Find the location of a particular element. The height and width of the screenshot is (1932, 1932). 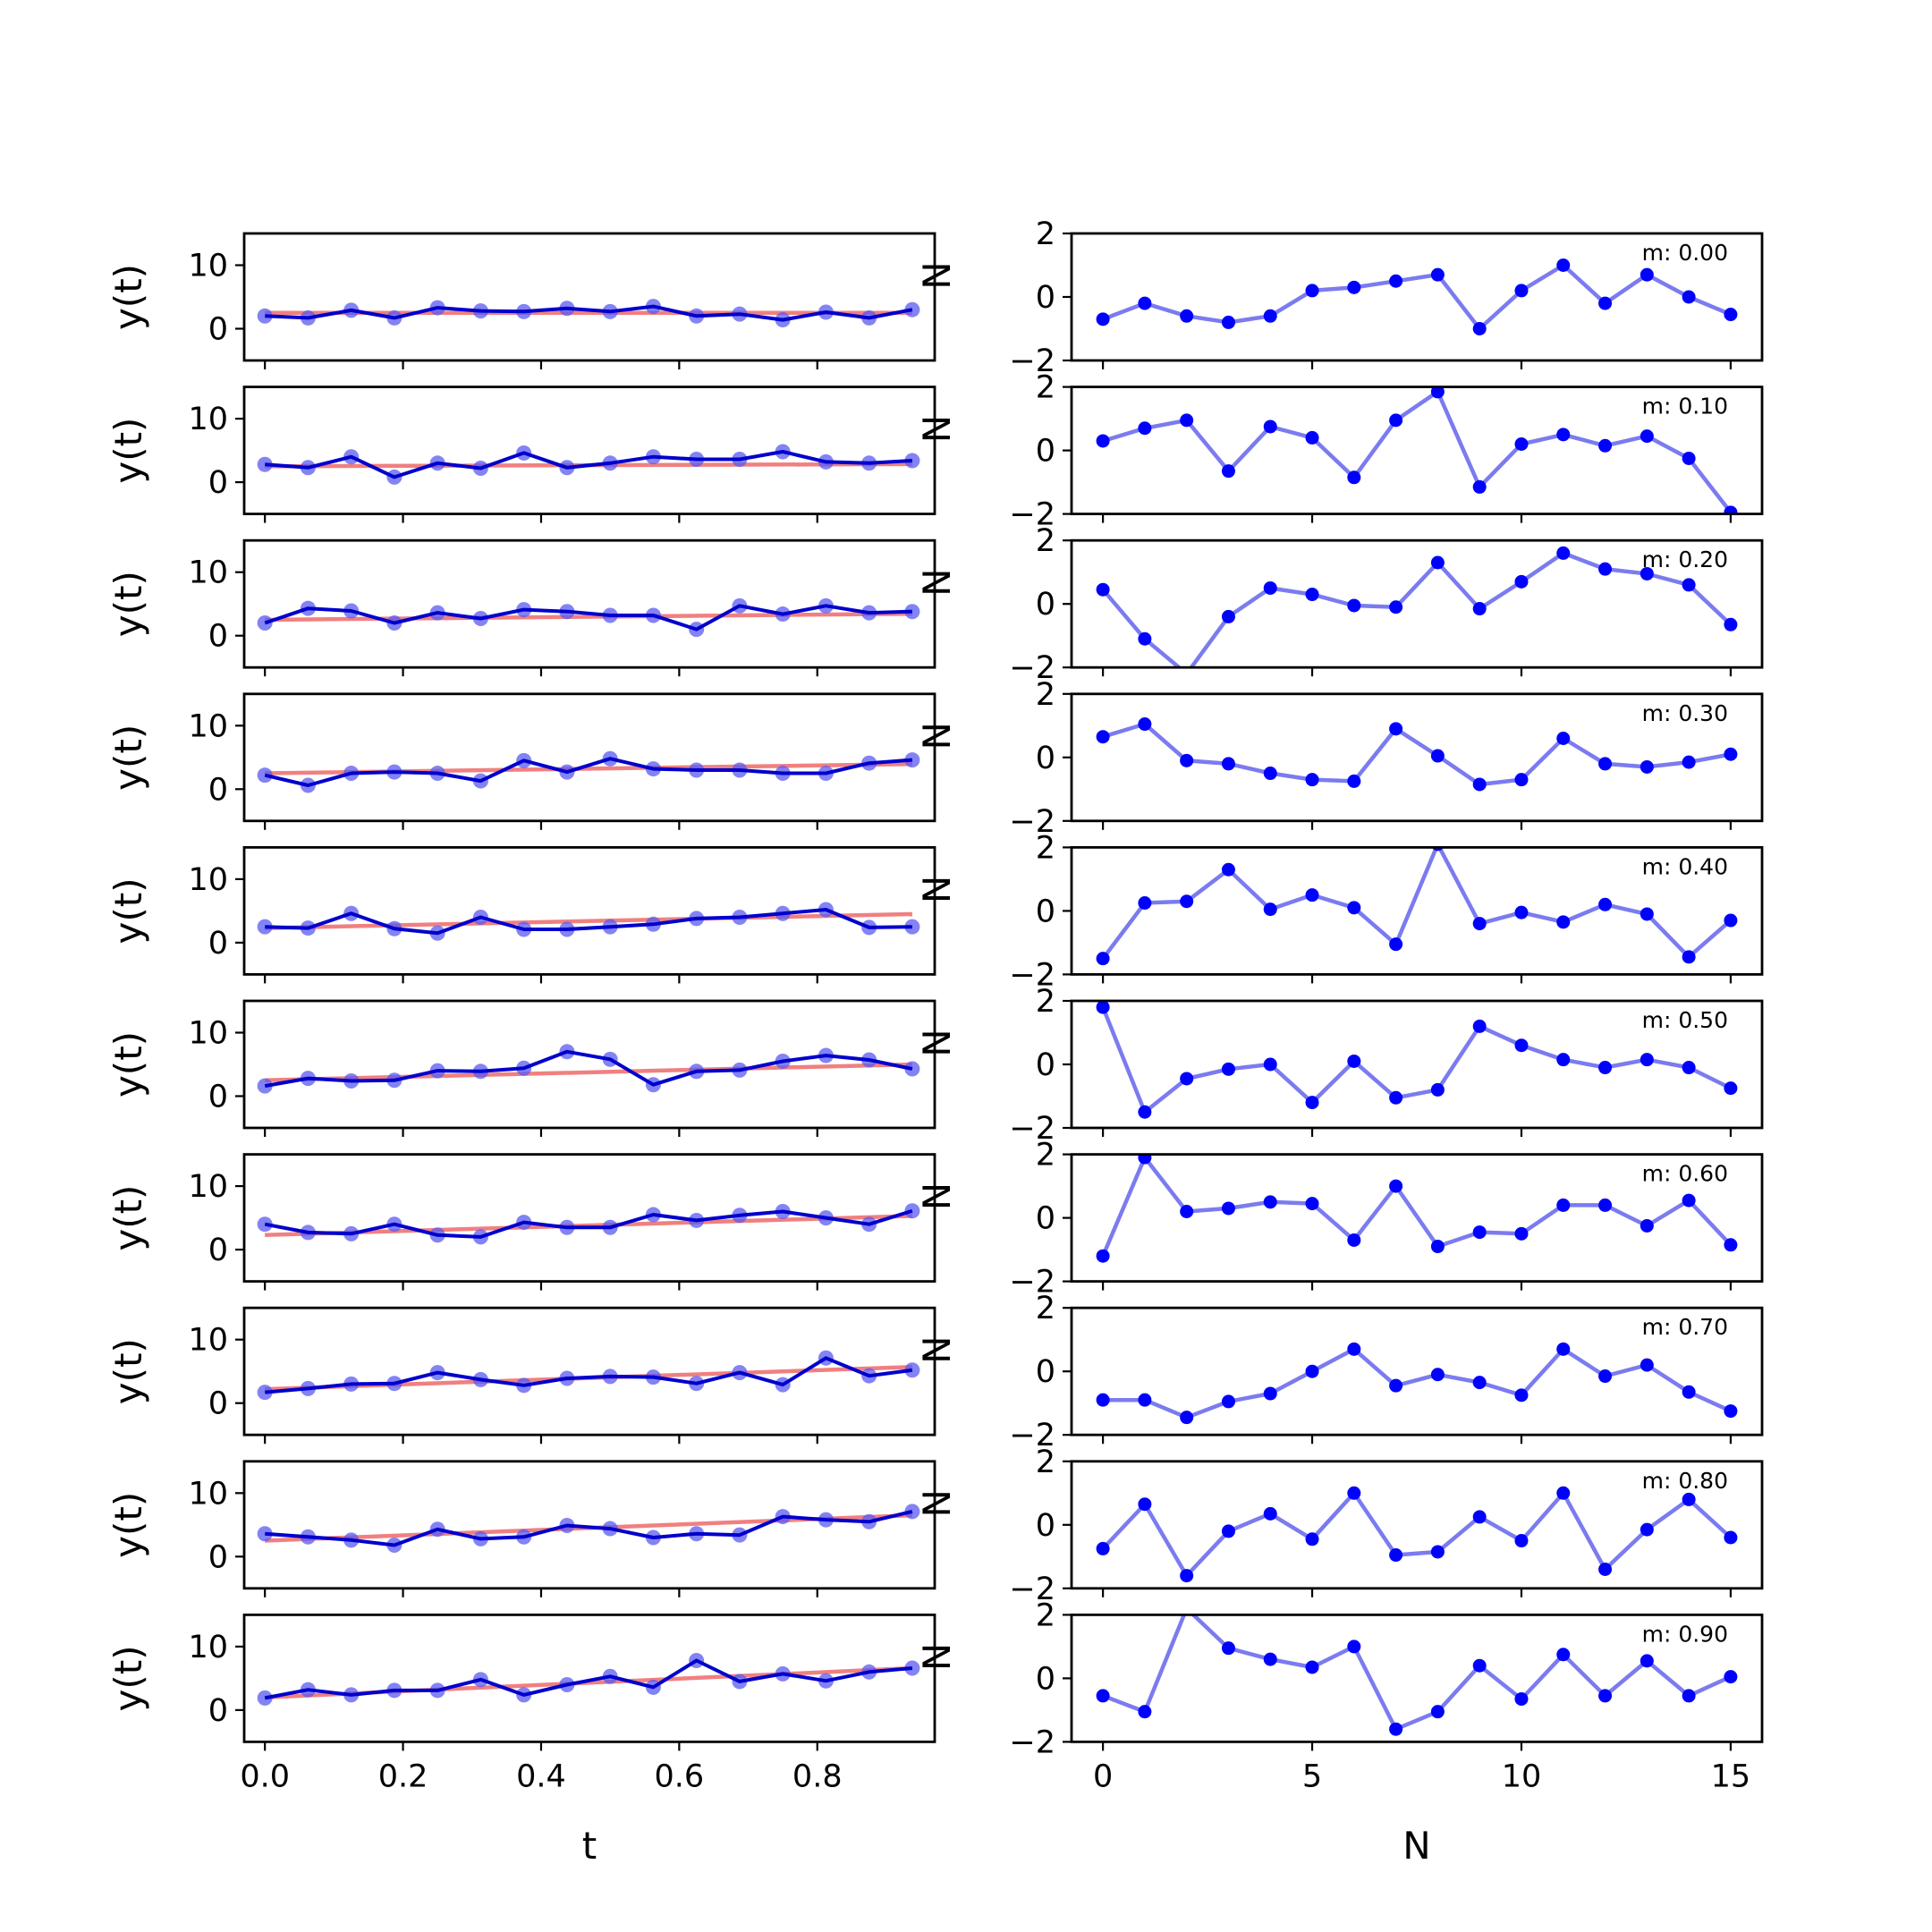

left-panel-7: 0 10 y(t) is located at coordinates (521, 1375).